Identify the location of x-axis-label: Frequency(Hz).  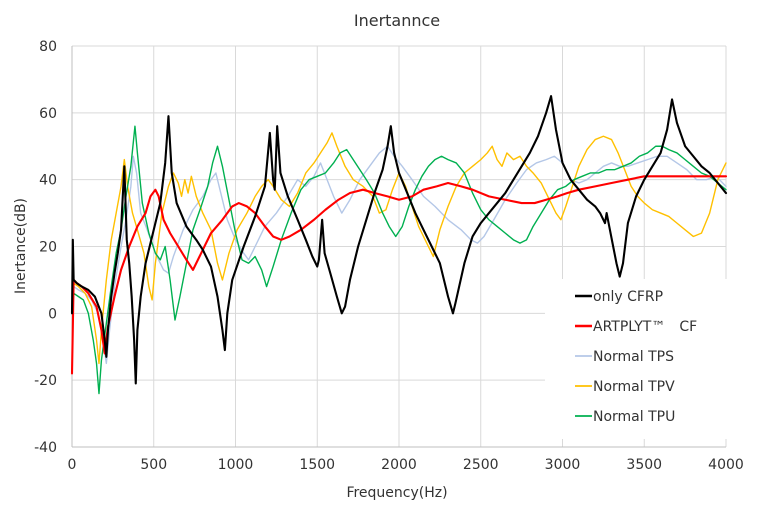
(396, 493).